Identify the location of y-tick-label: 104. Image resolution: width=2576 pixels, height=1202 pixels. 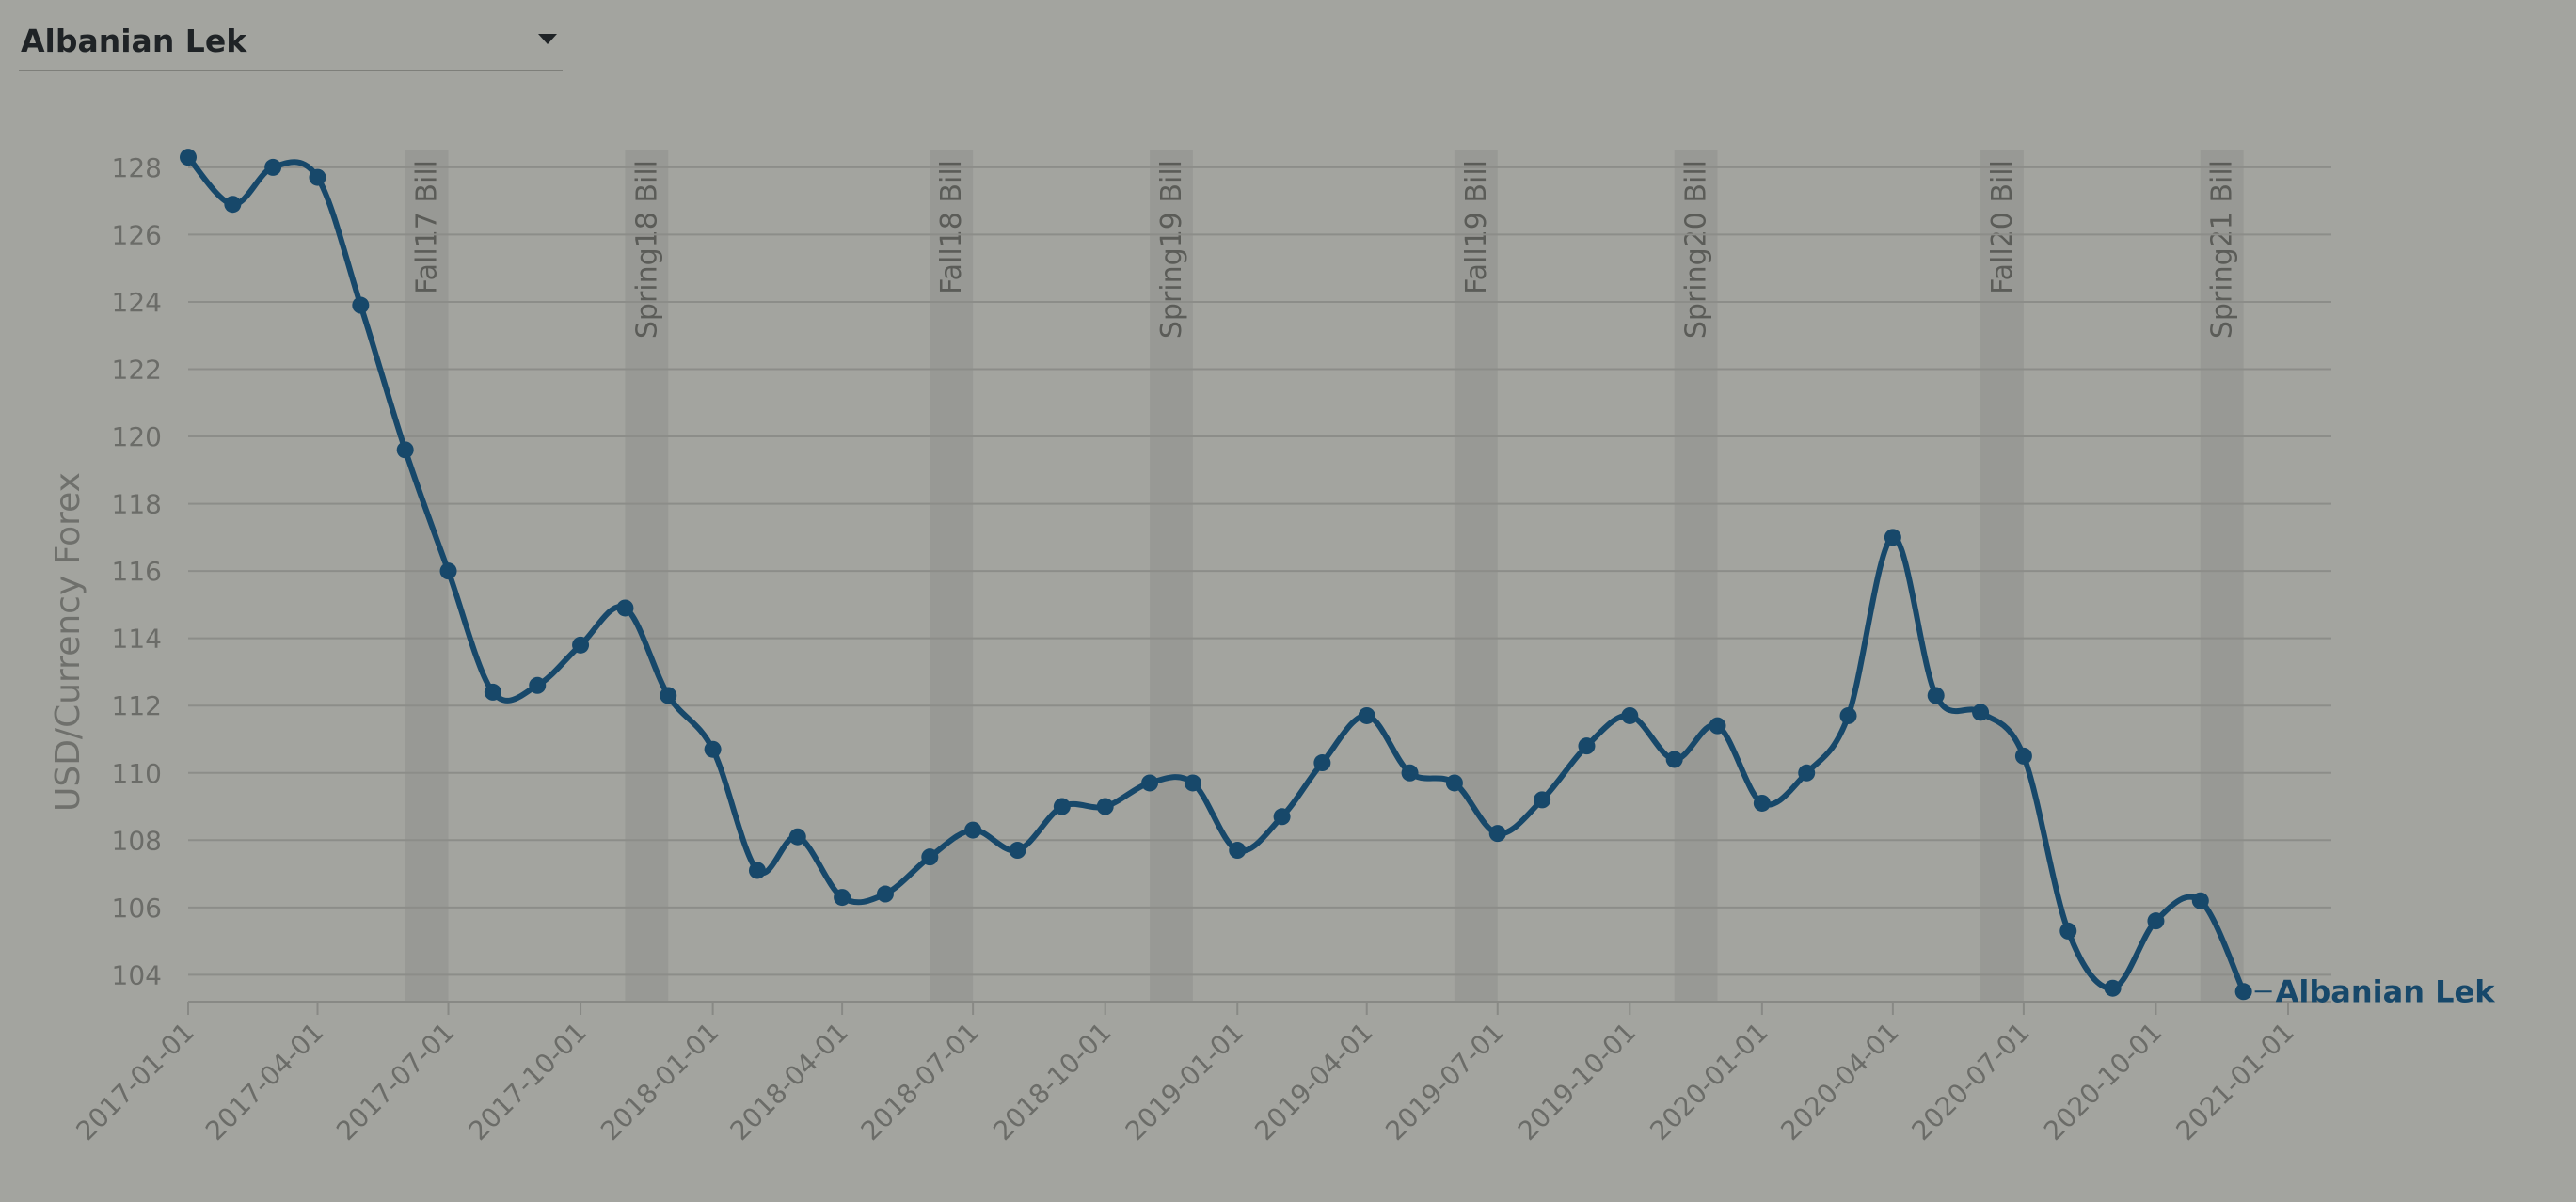
(137, 974).